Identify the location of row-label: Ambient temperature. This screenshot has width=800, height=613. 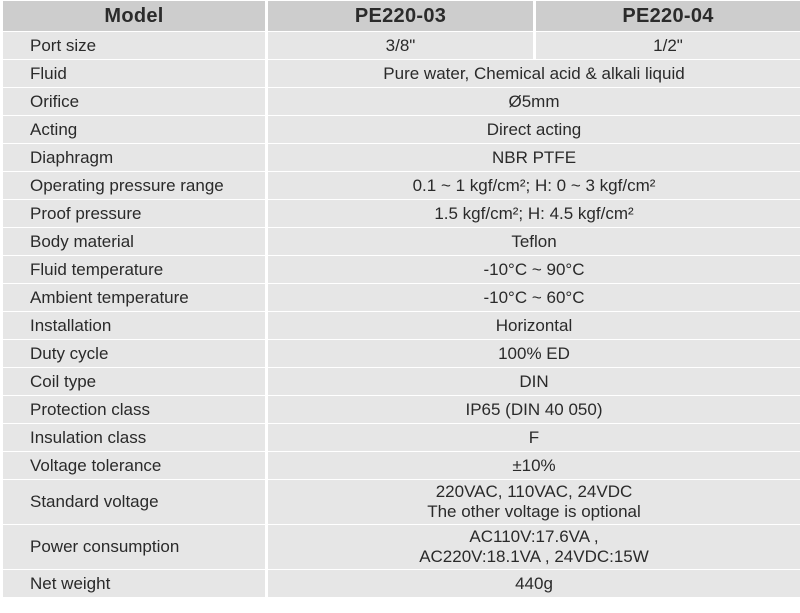
(134, 297).